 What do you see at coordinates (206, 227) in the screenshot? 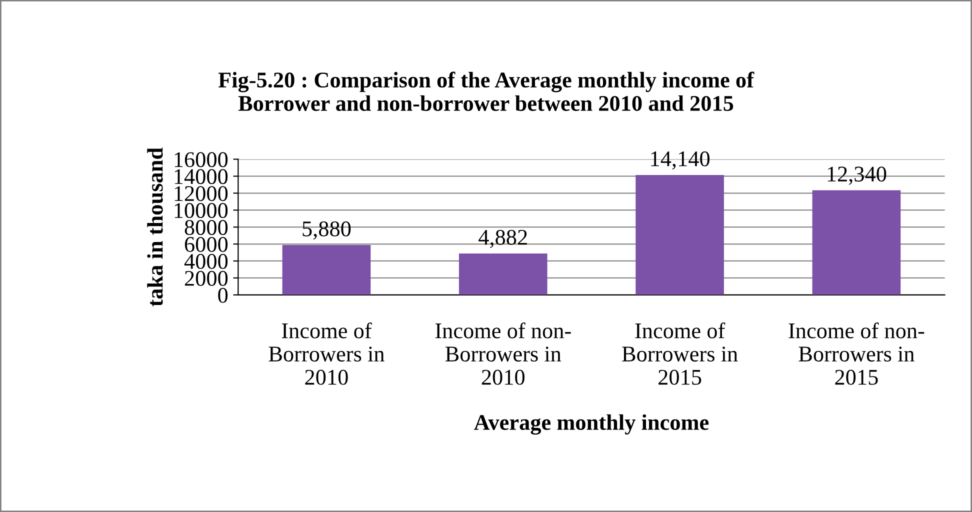
I see `y-tick-label: 8000` at bounding box center [206, 227].